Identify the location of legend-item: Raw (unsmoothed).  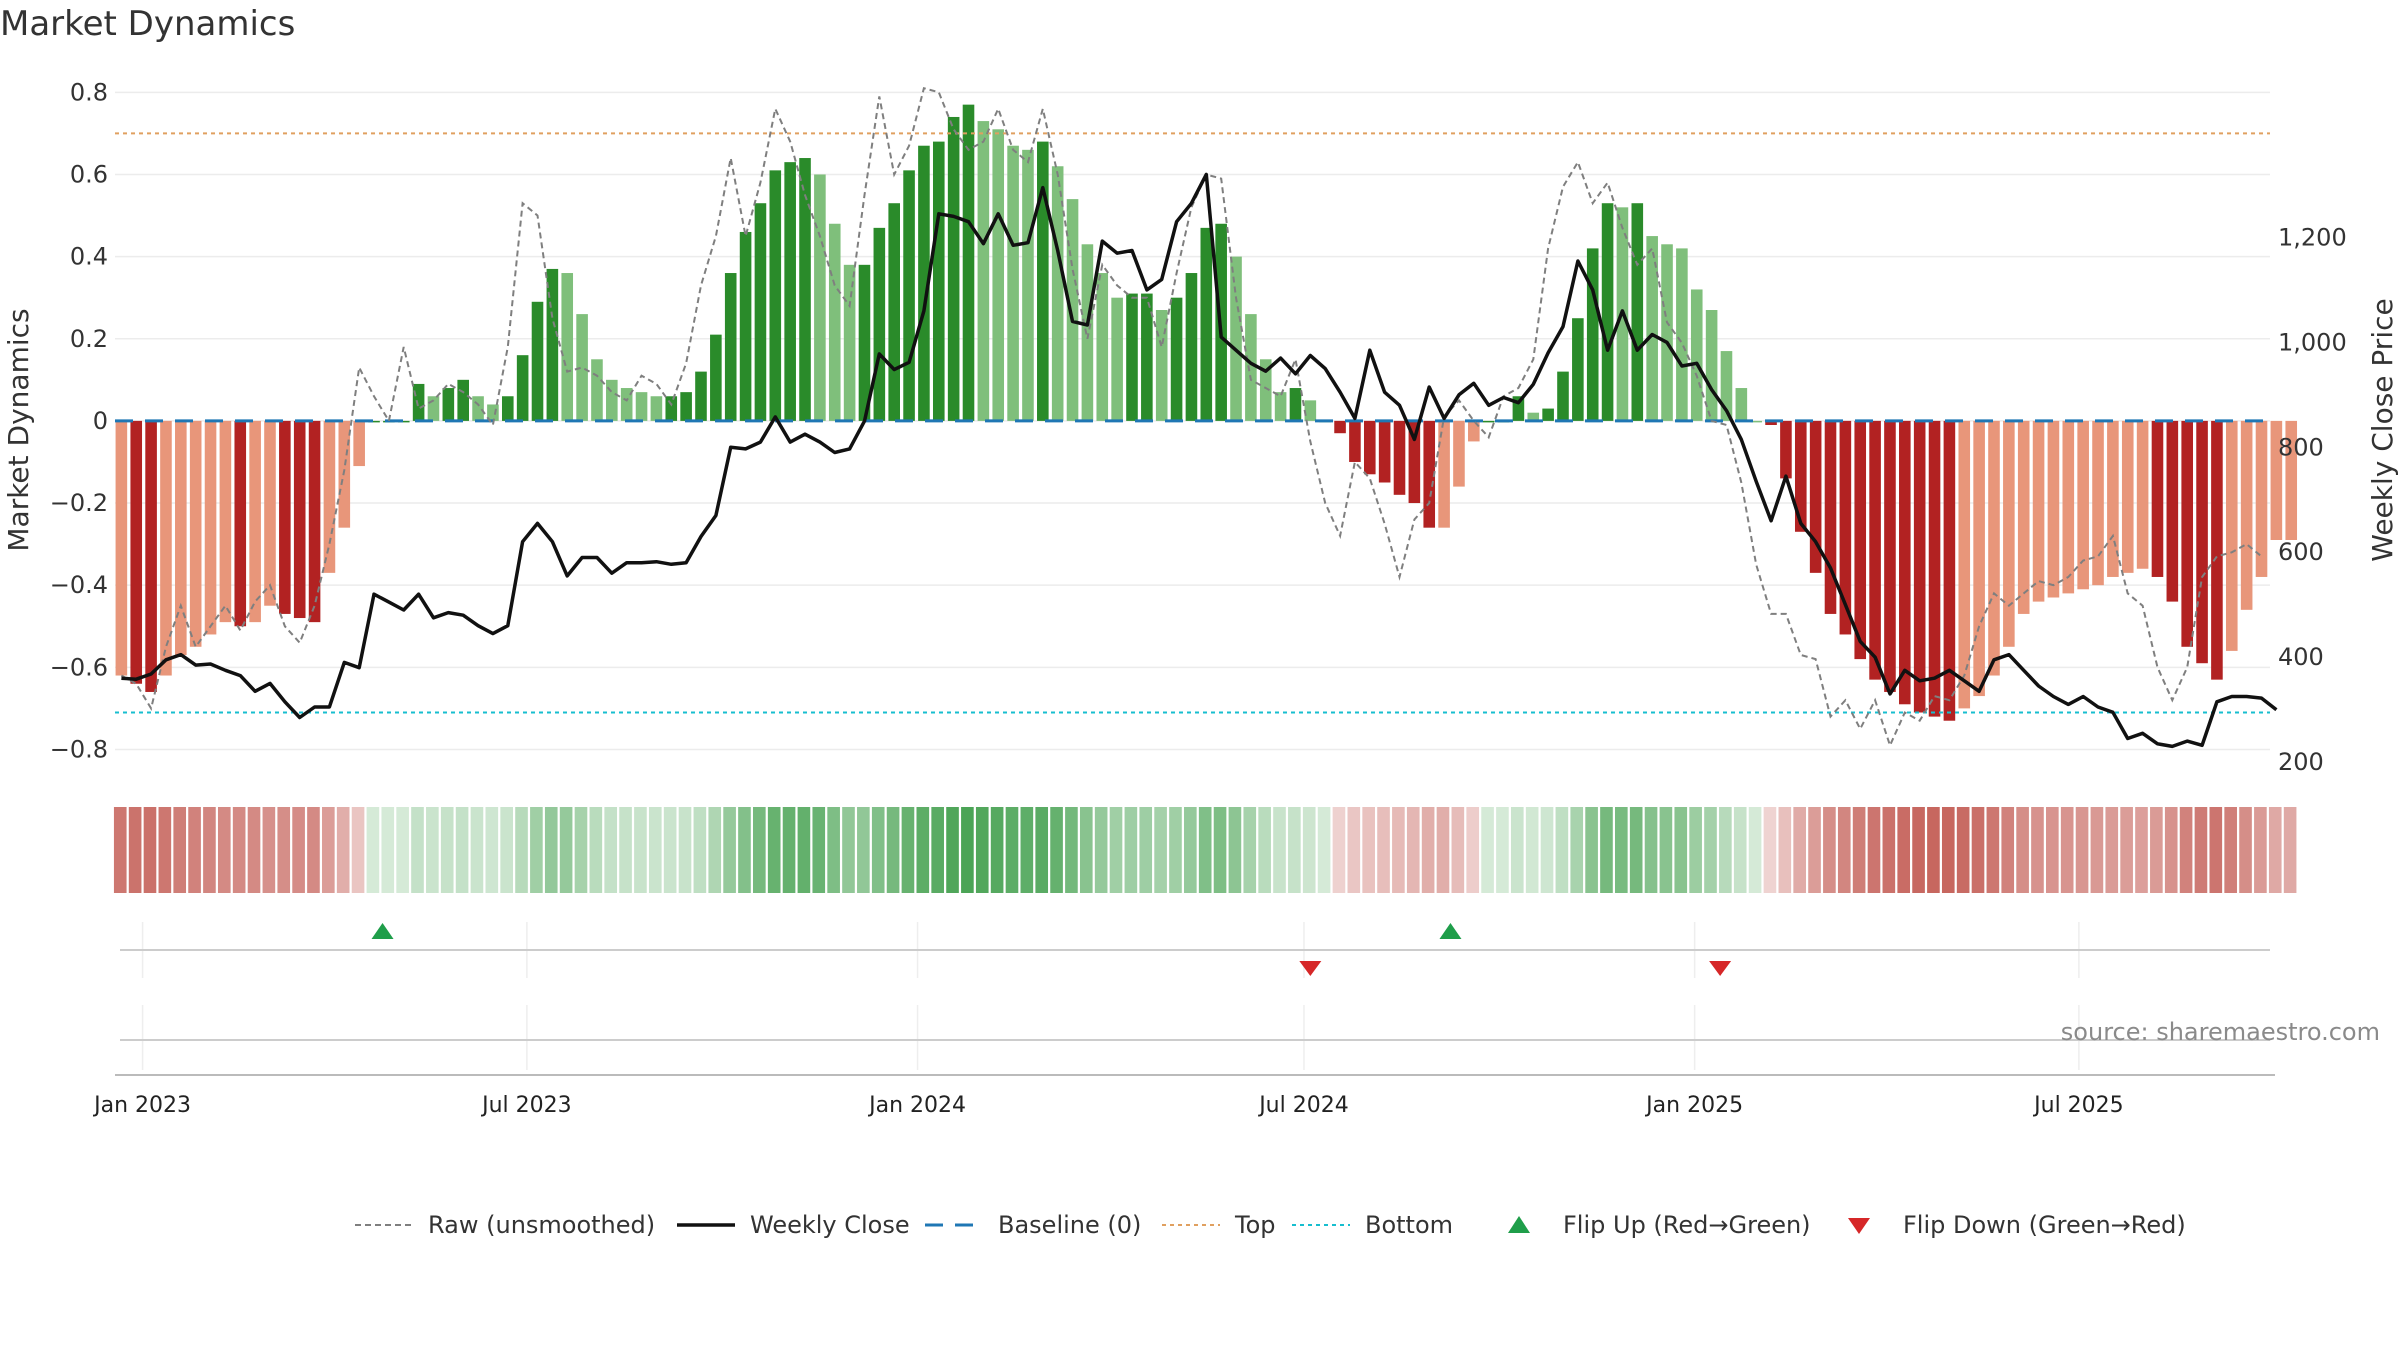
(505, 1225).